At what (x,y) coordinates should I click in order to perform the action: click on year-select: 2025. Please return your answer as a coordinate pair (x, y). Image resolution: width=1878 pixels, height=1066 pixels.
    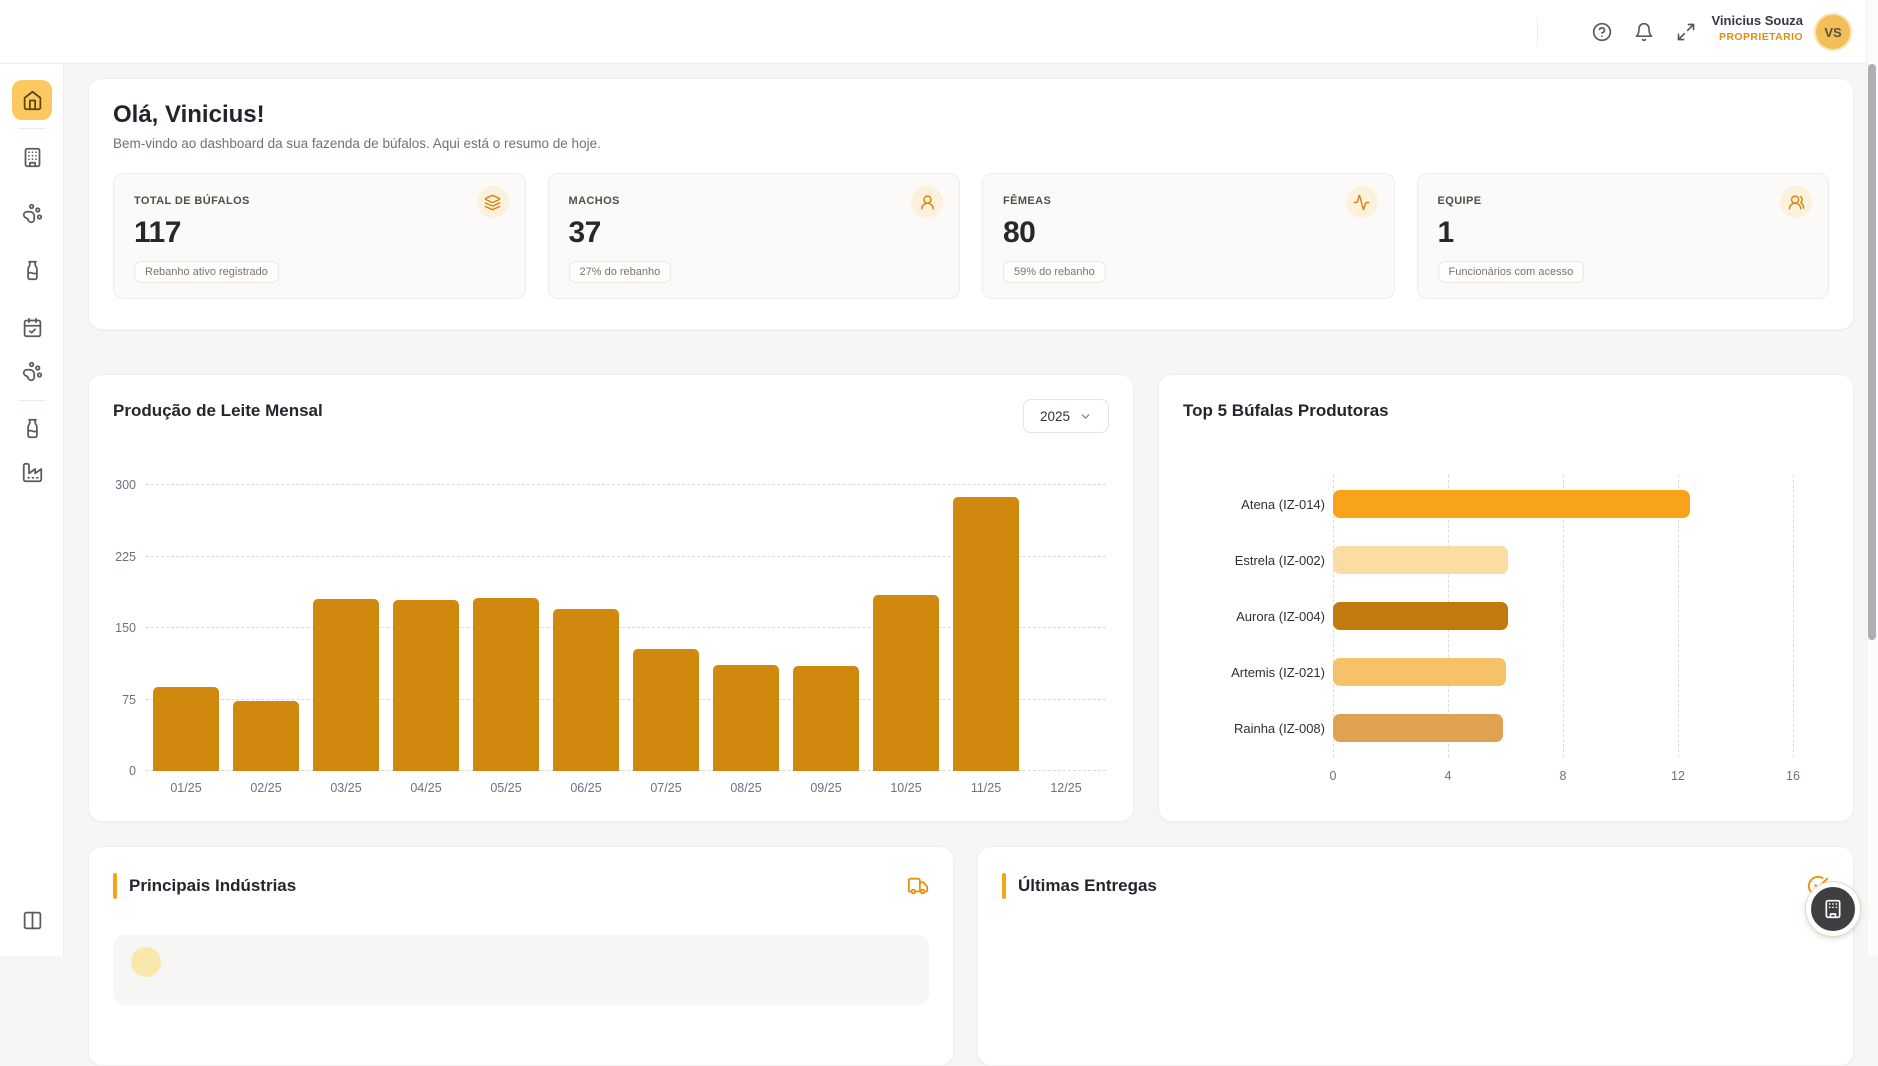
    Looking at the image, I should click on (1066, 416).